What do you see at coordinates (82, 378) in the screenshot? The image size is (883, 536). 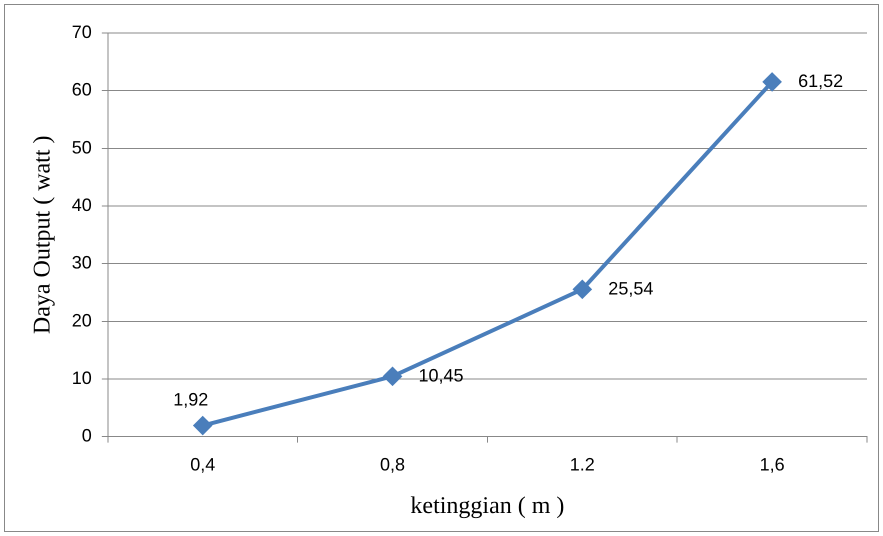 I see `y-tick-label: 10` at bounding box center [82, 378].